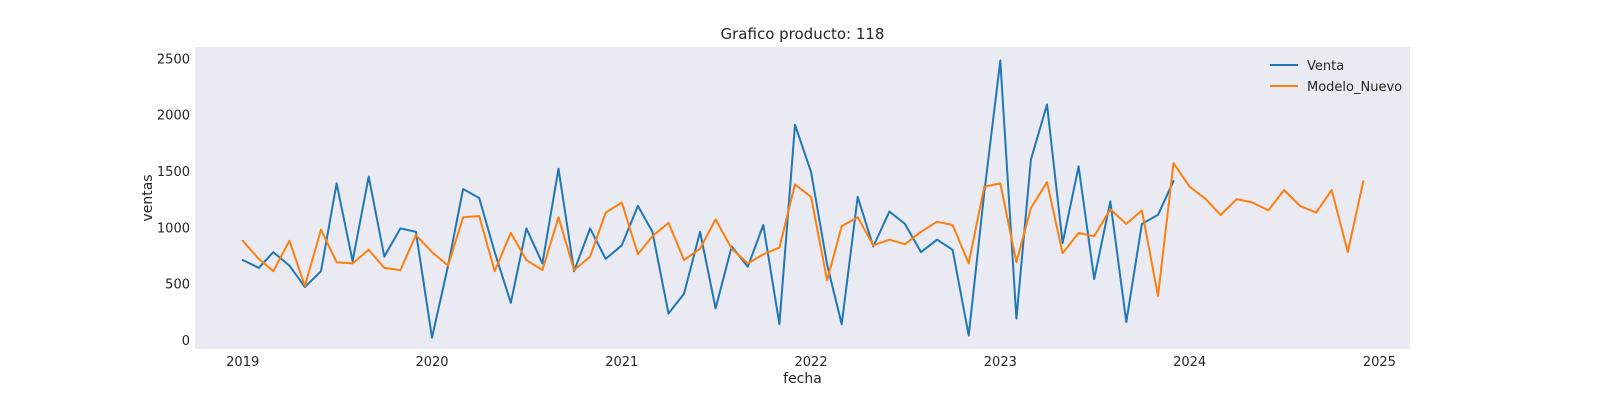  Describe the element at coordinates (1336, 77) in the screenshot. I see `legend: Venta Modelo_Nuevo` at that location.